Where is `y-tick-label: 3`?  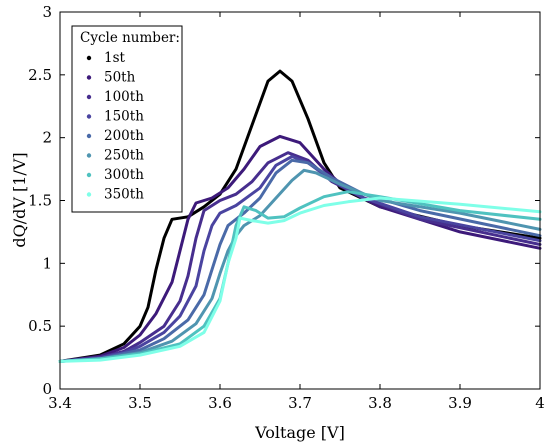
y-tick-label: 3 is located at coordinates (47, 12).